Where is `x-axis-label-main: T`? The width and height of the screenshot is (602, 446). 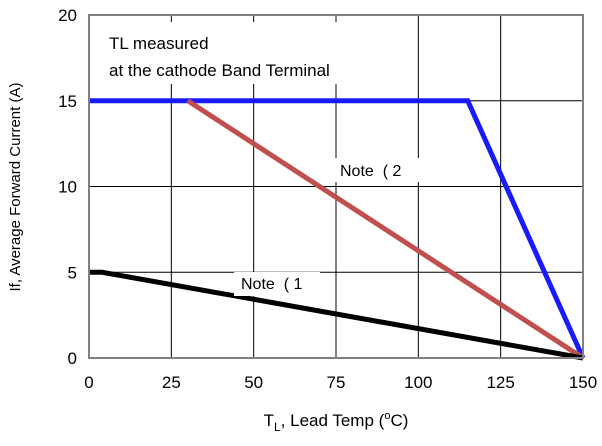
x-axis-label-main: T is located at coordinates (269, 420).